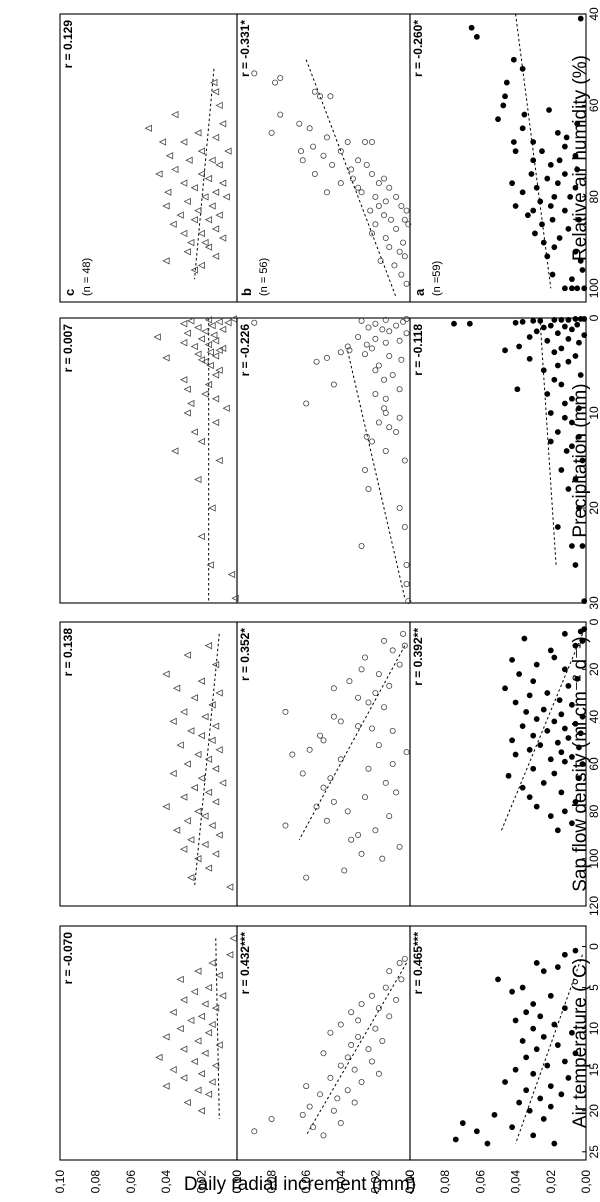  Describe the element at coordinates (593, 1152) in the screenshot. I see `x-tick-label: 25` at that location.